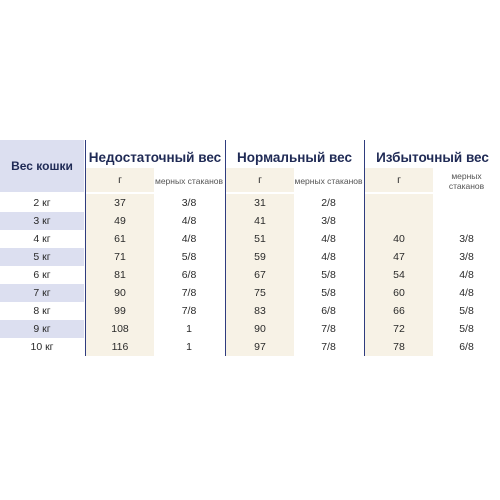 This screenshot has height=500, width=500. I want to click on table-row: 2 кг 37 3/8 31 2/8, so click(250, 203).